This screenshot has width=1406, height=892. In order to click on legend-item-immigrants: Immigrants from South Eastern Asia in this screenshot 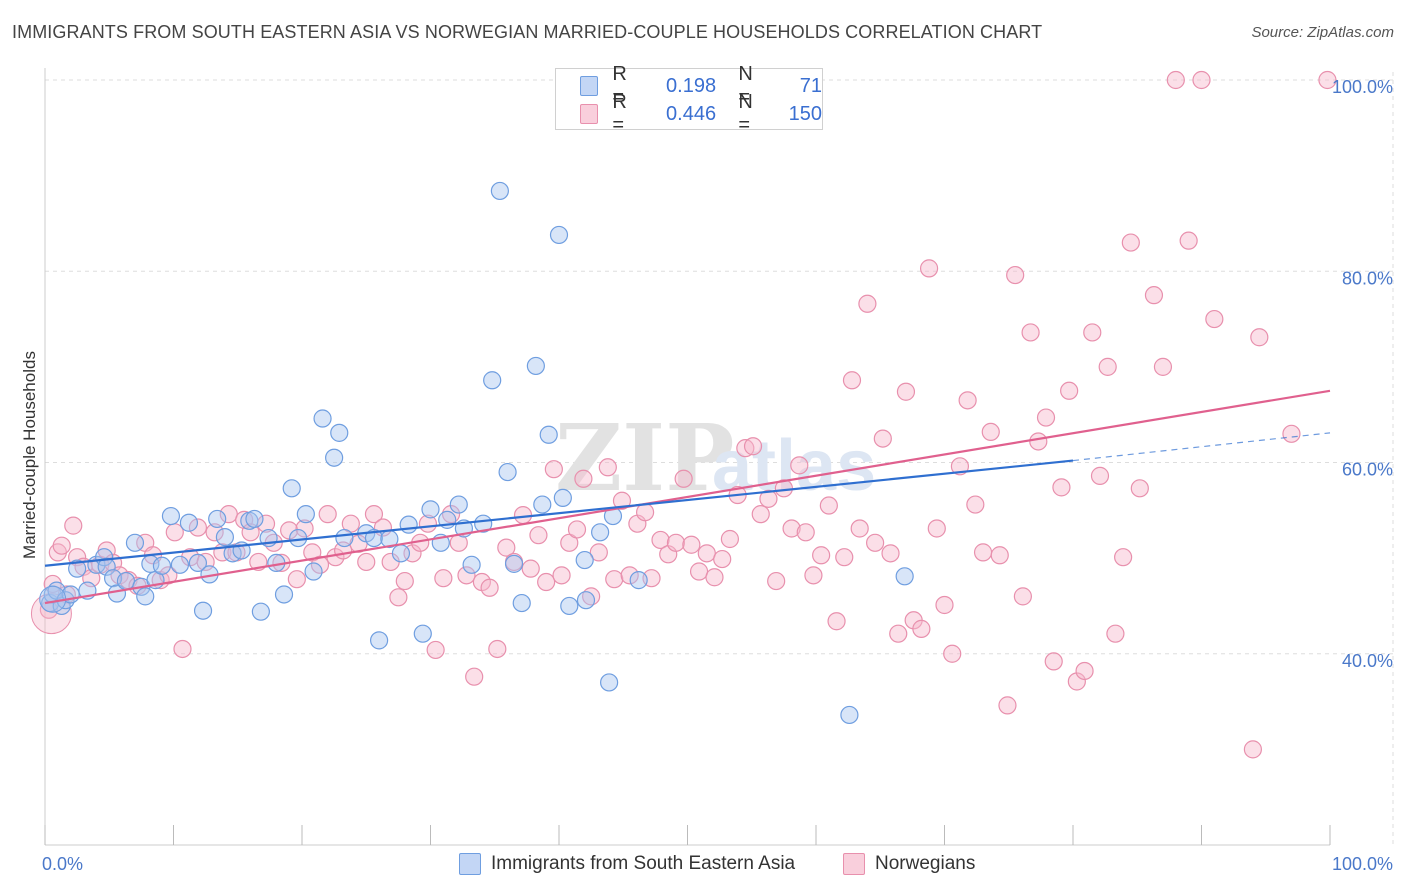, I will do `click(627, 864)`.